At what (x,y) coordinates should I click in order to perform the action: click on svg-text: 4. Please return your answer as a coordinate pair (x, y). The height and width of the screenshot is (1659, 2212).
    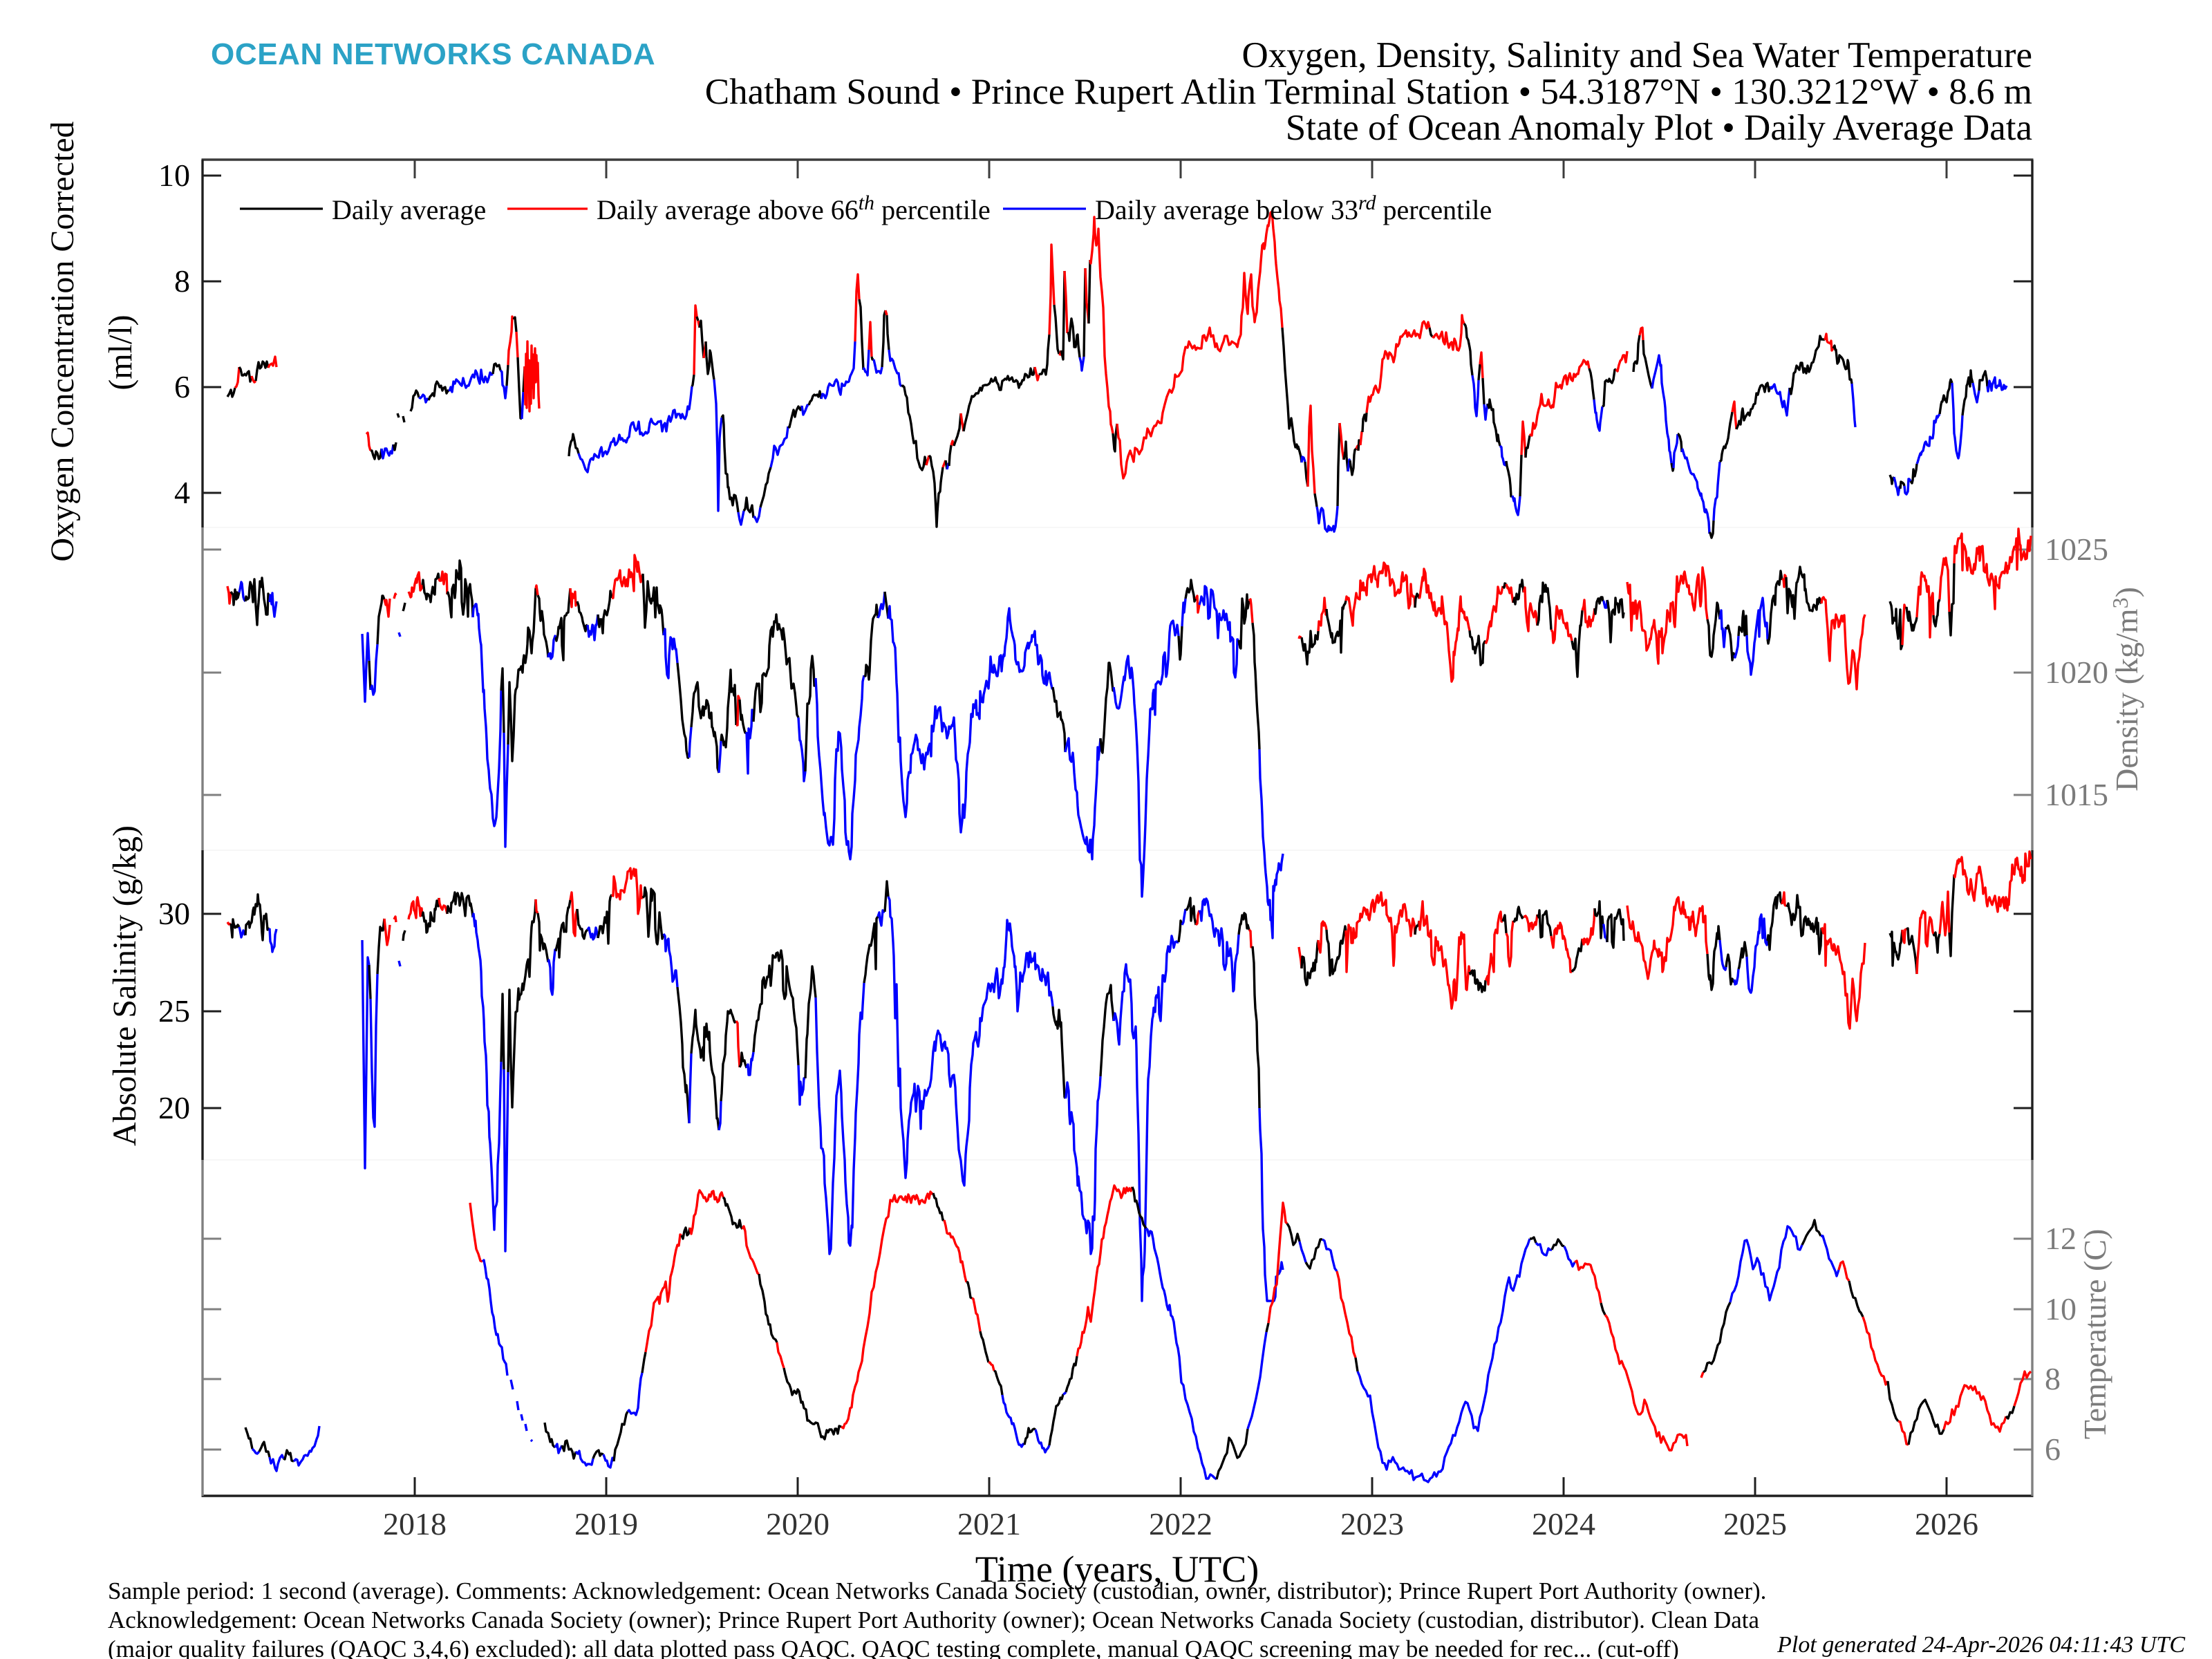
    Looking at the image, I should click on (182, 493).